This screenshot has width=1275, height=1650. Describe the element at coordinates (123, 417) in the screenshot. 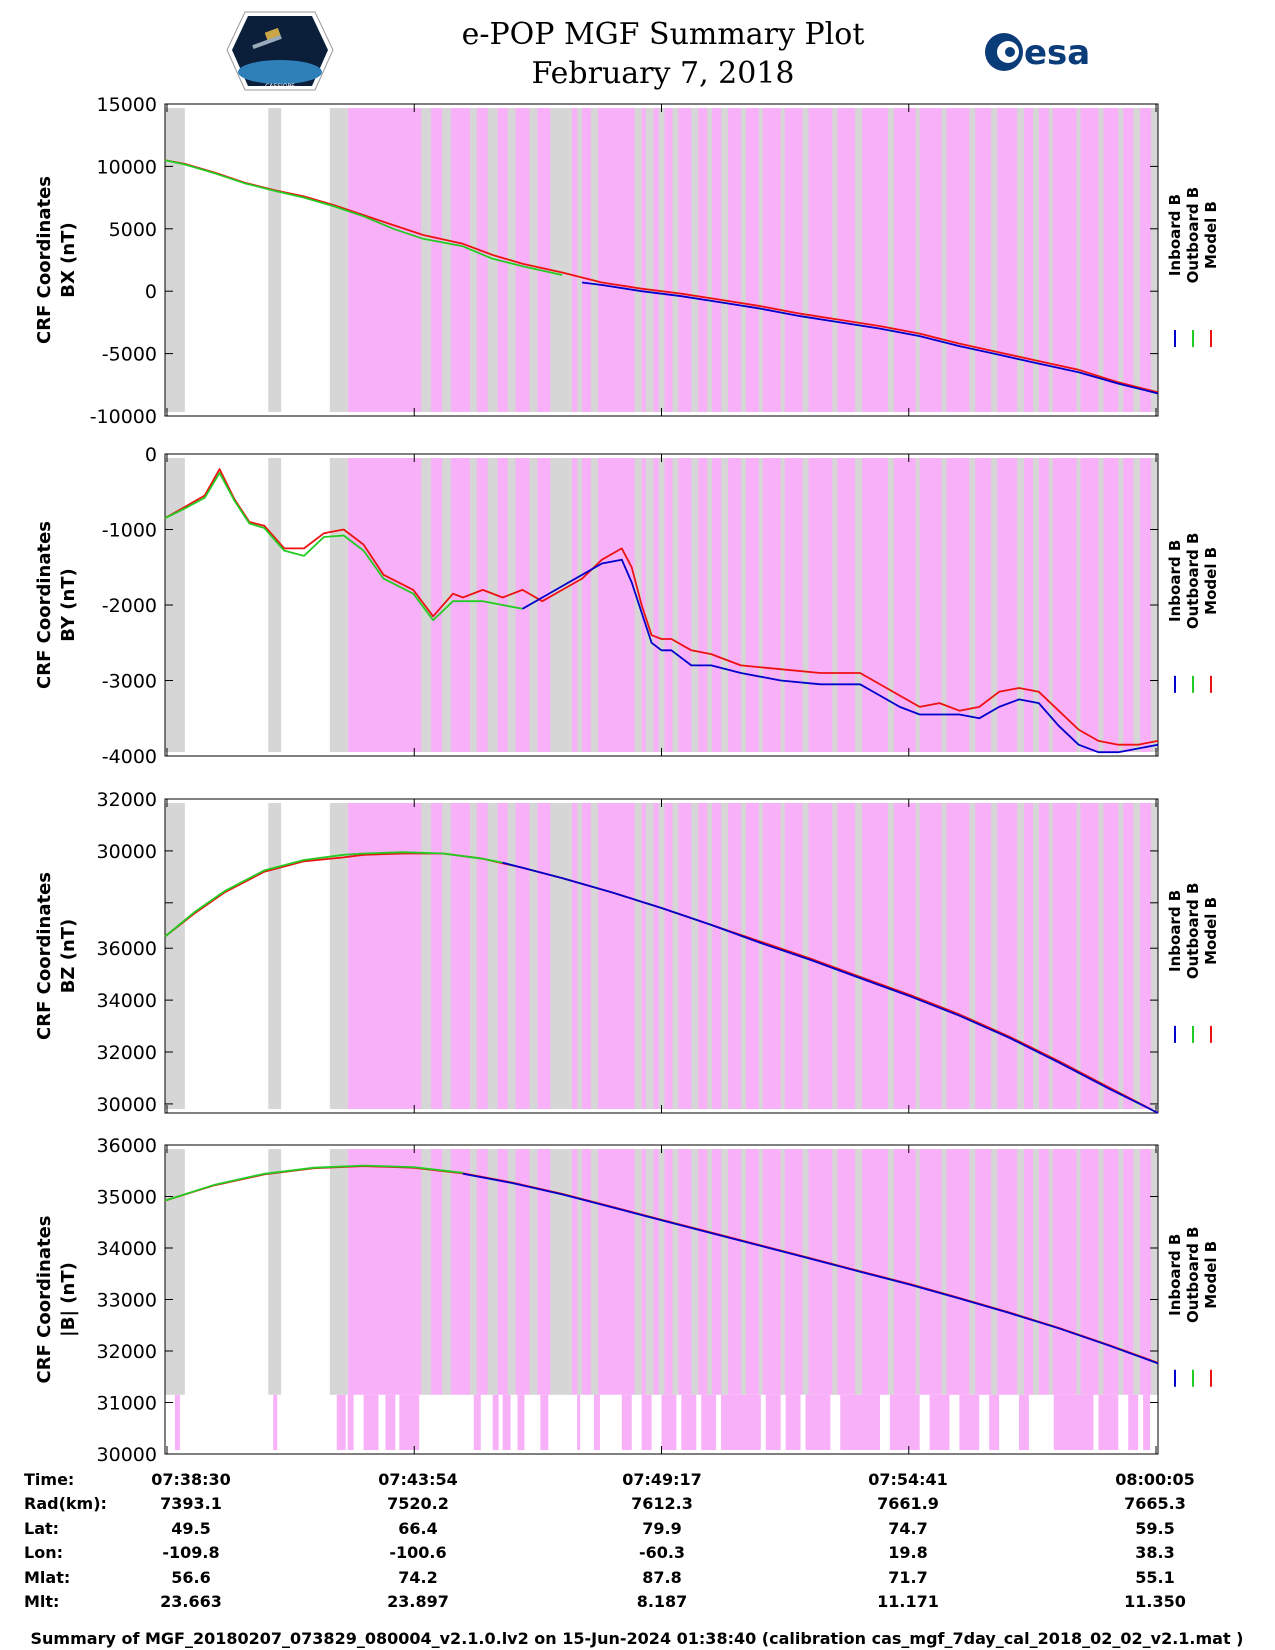

I see `y-tick-label: -10000` at that location.